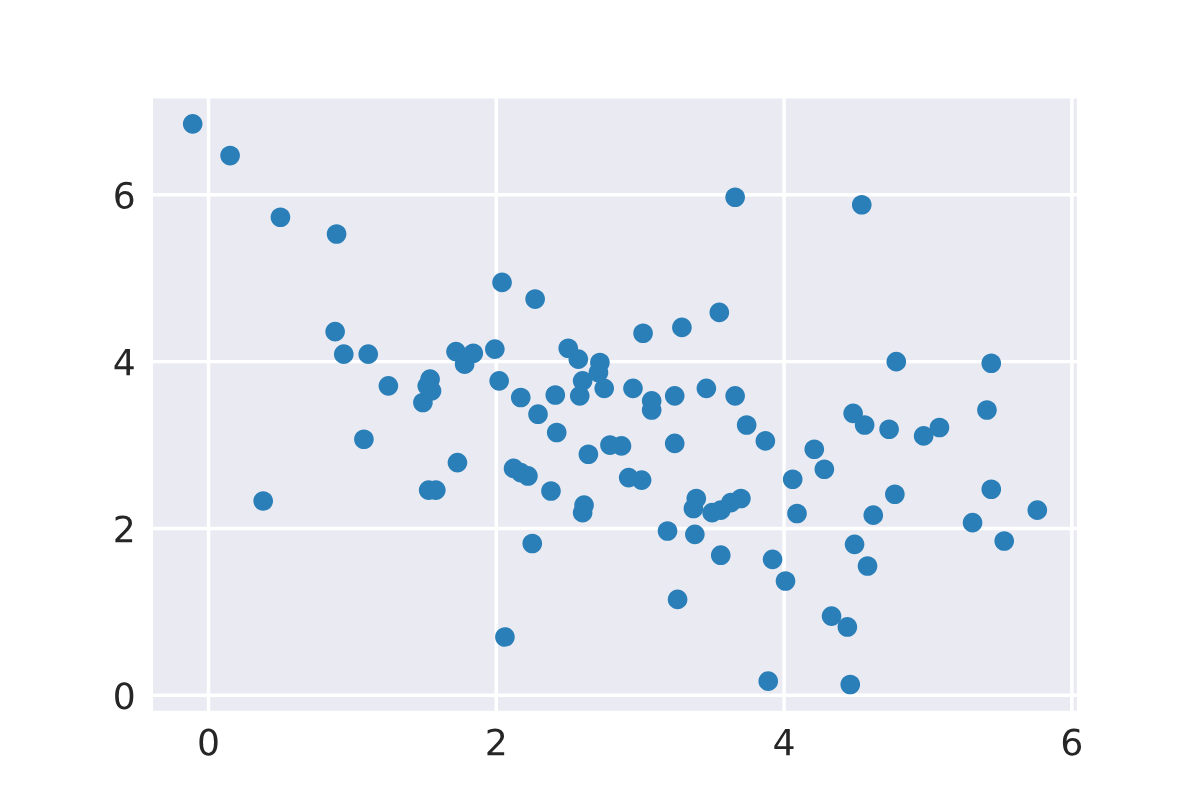 This screenshot has width=1200, height=800. Describe the element at coordinates (208, 742) in the screenshot. I see `x-tick-label: 0` at that location.